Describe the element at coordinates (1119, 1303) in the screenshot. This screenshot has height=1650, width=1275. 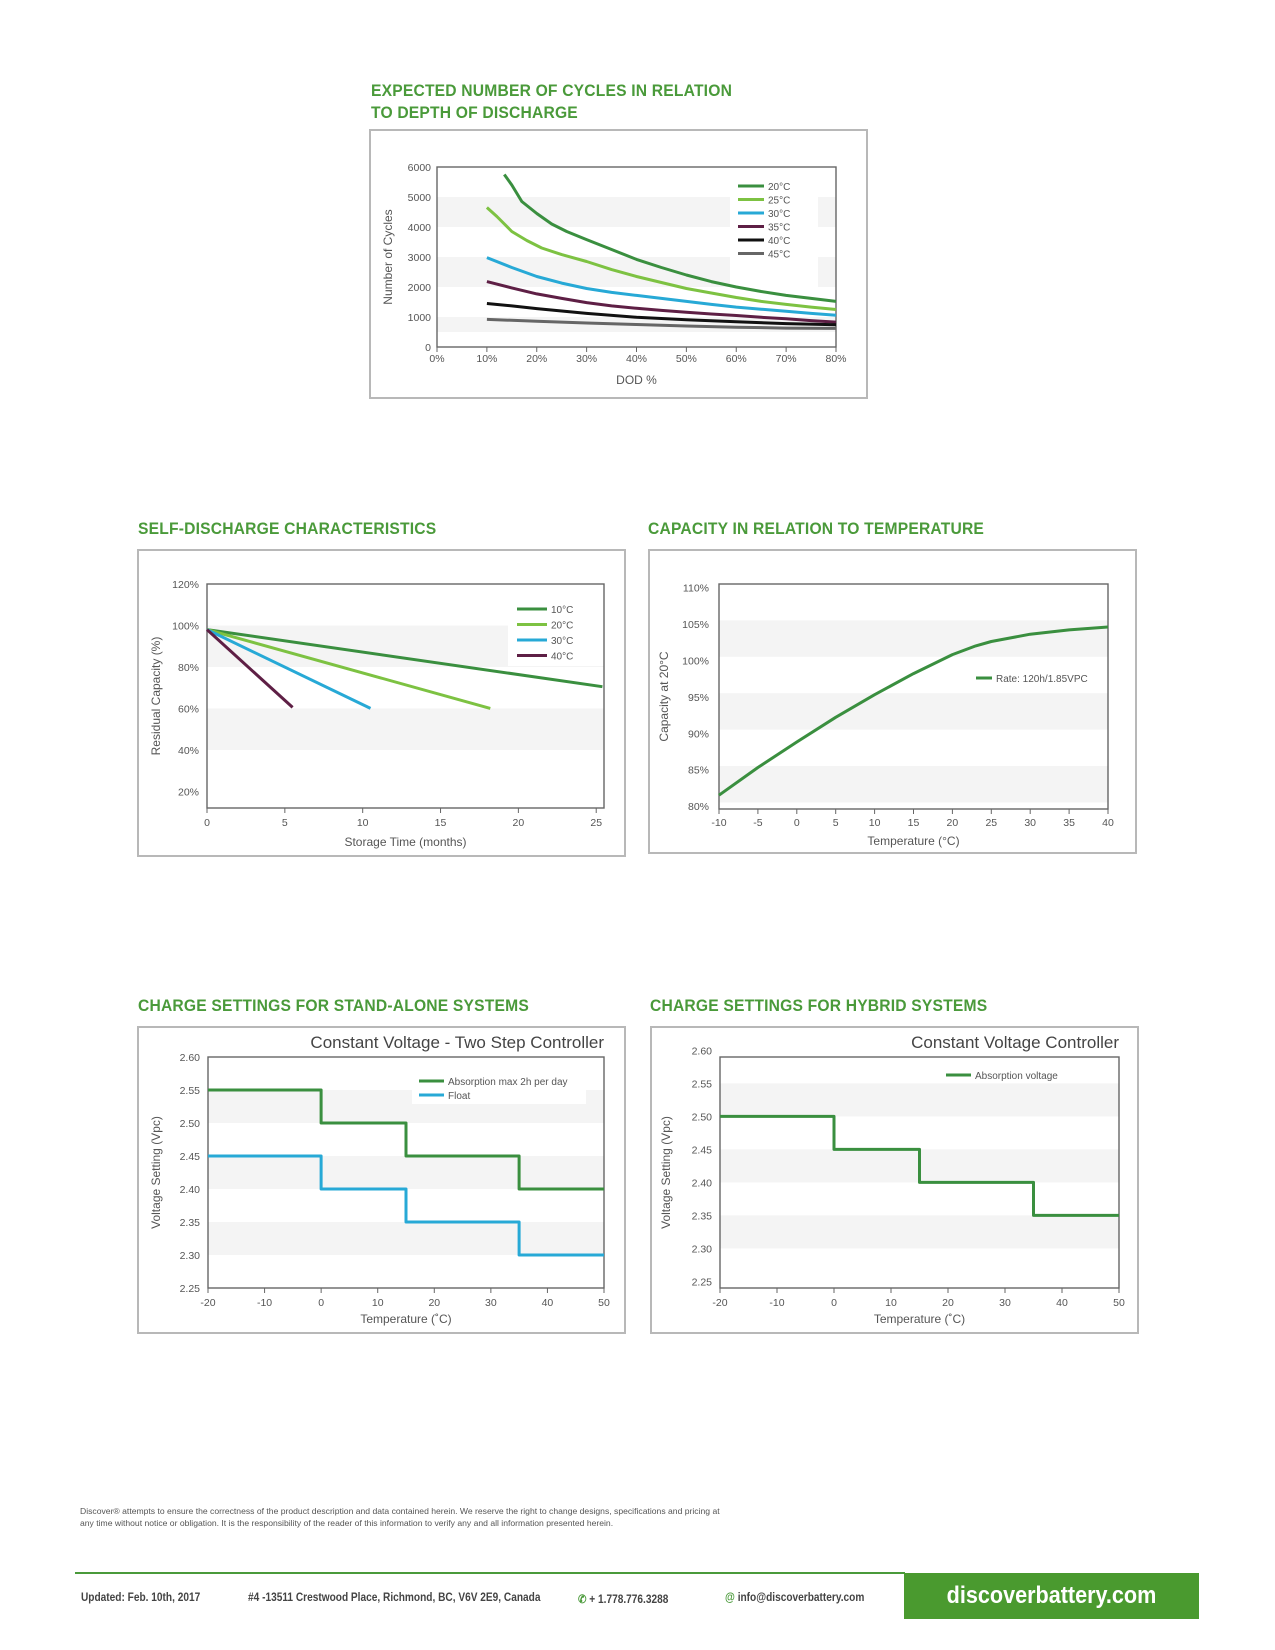
I see `x-tick-label: 50` at that location.